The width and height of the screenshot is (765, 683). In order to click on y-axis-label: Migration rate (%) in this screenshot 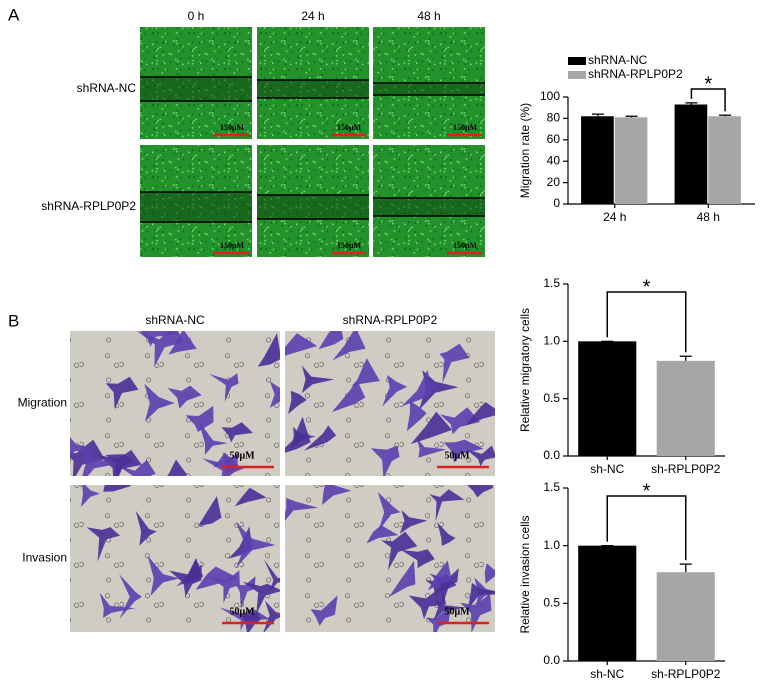, I will do `click(525, 150)`.